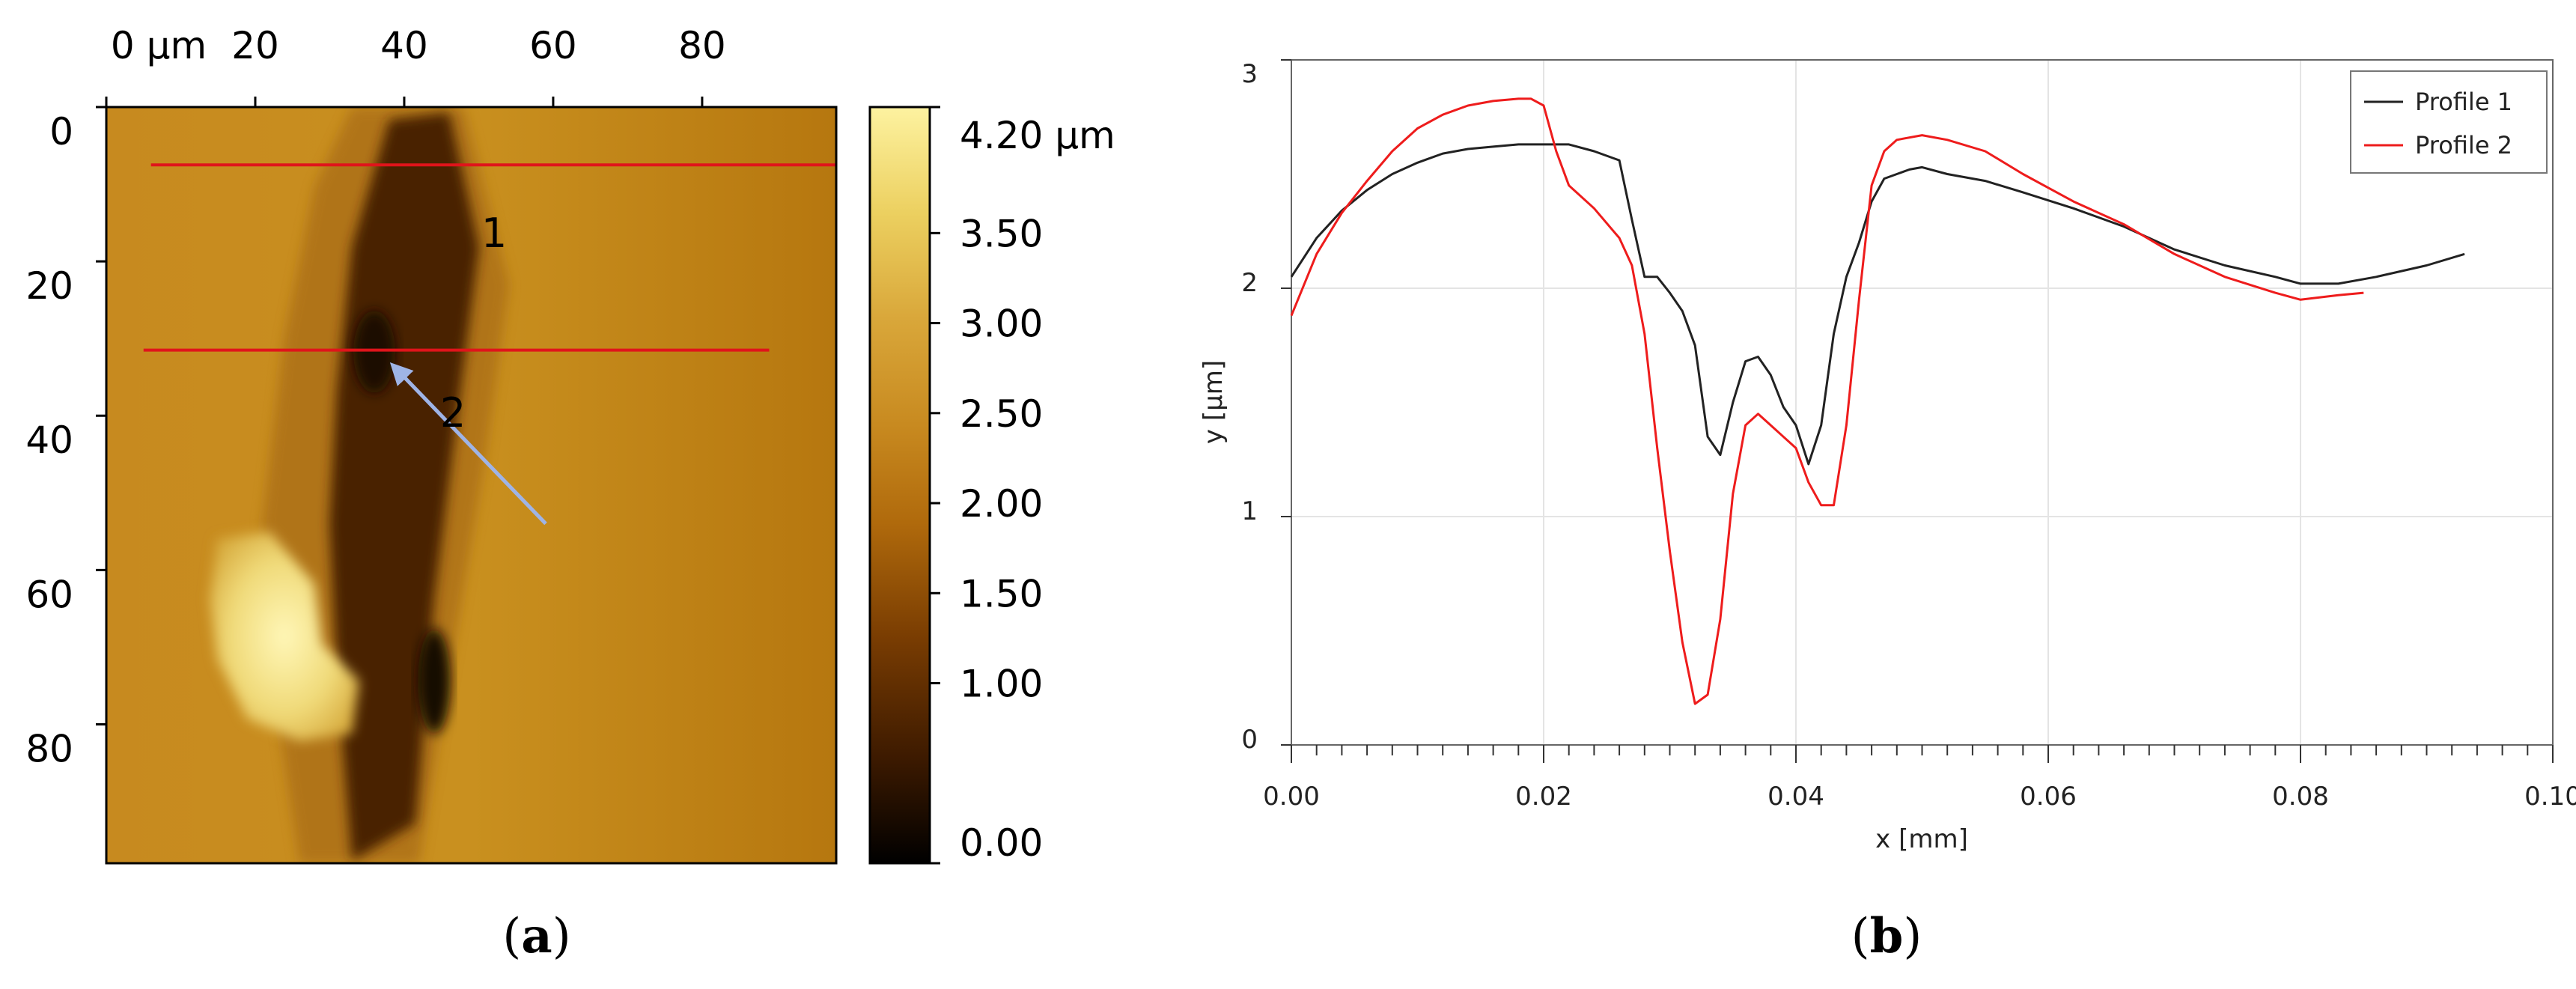 The width and height of the screenshot is (2576, 989). Describe the element at coordinates (1001, 504) in the screenshot. I see `colorbar-tick-label: 2.00` at that location.